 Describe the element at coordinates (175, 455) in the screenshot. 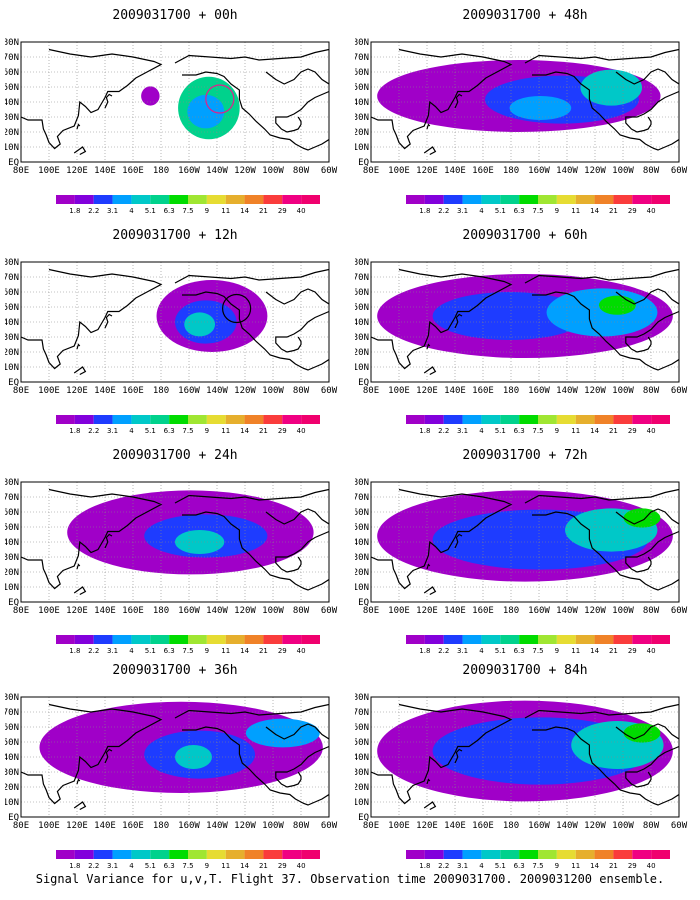

I see `panel-title: 2009031700 + 24h` at that location.